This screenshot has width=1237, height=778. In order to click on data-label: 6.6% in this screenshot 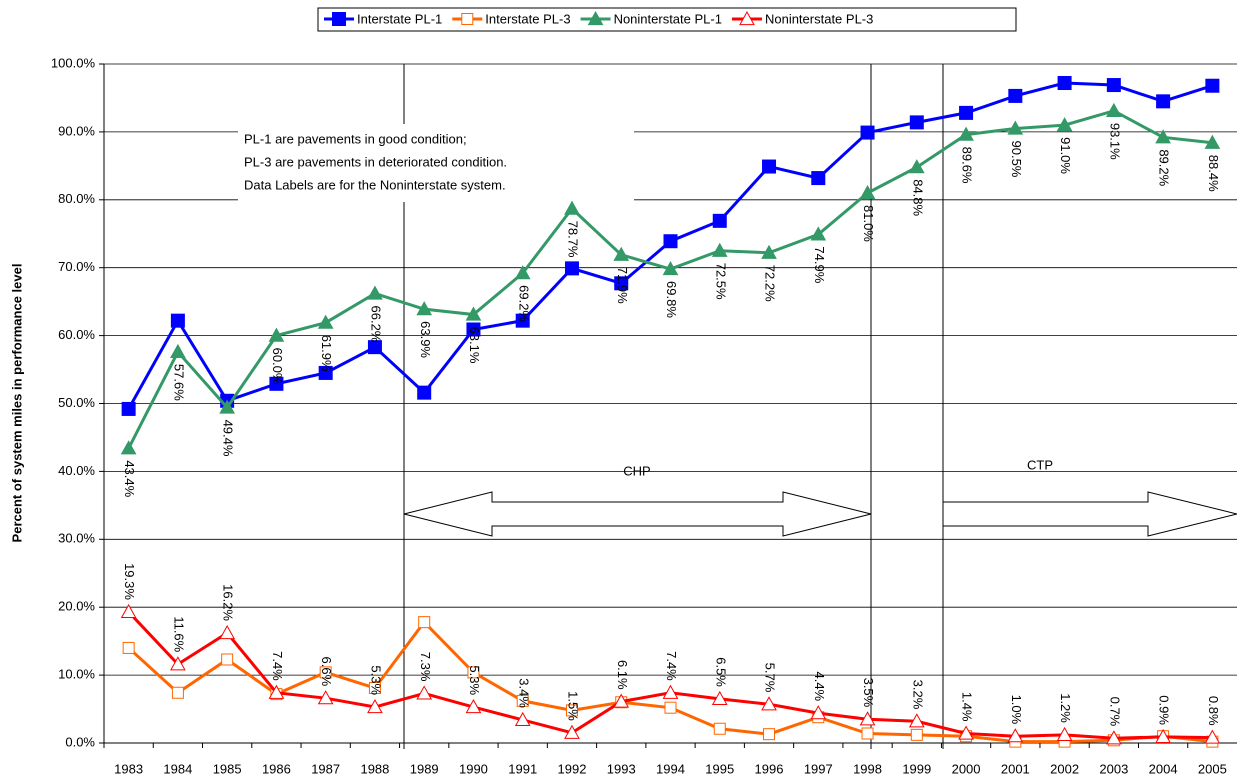, I will do `click(326, 672)`.